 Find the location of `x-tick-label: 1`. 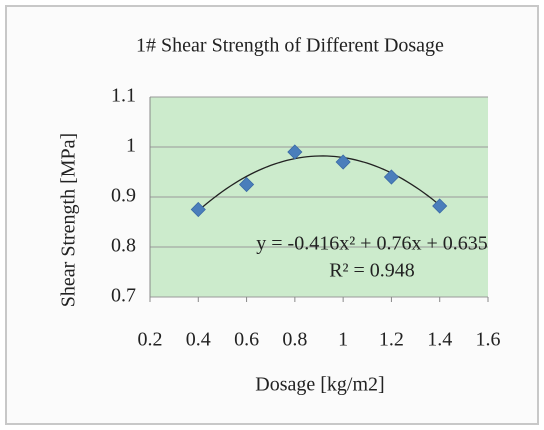

x-tick-label: 1 is located at coordinates (343, 340).